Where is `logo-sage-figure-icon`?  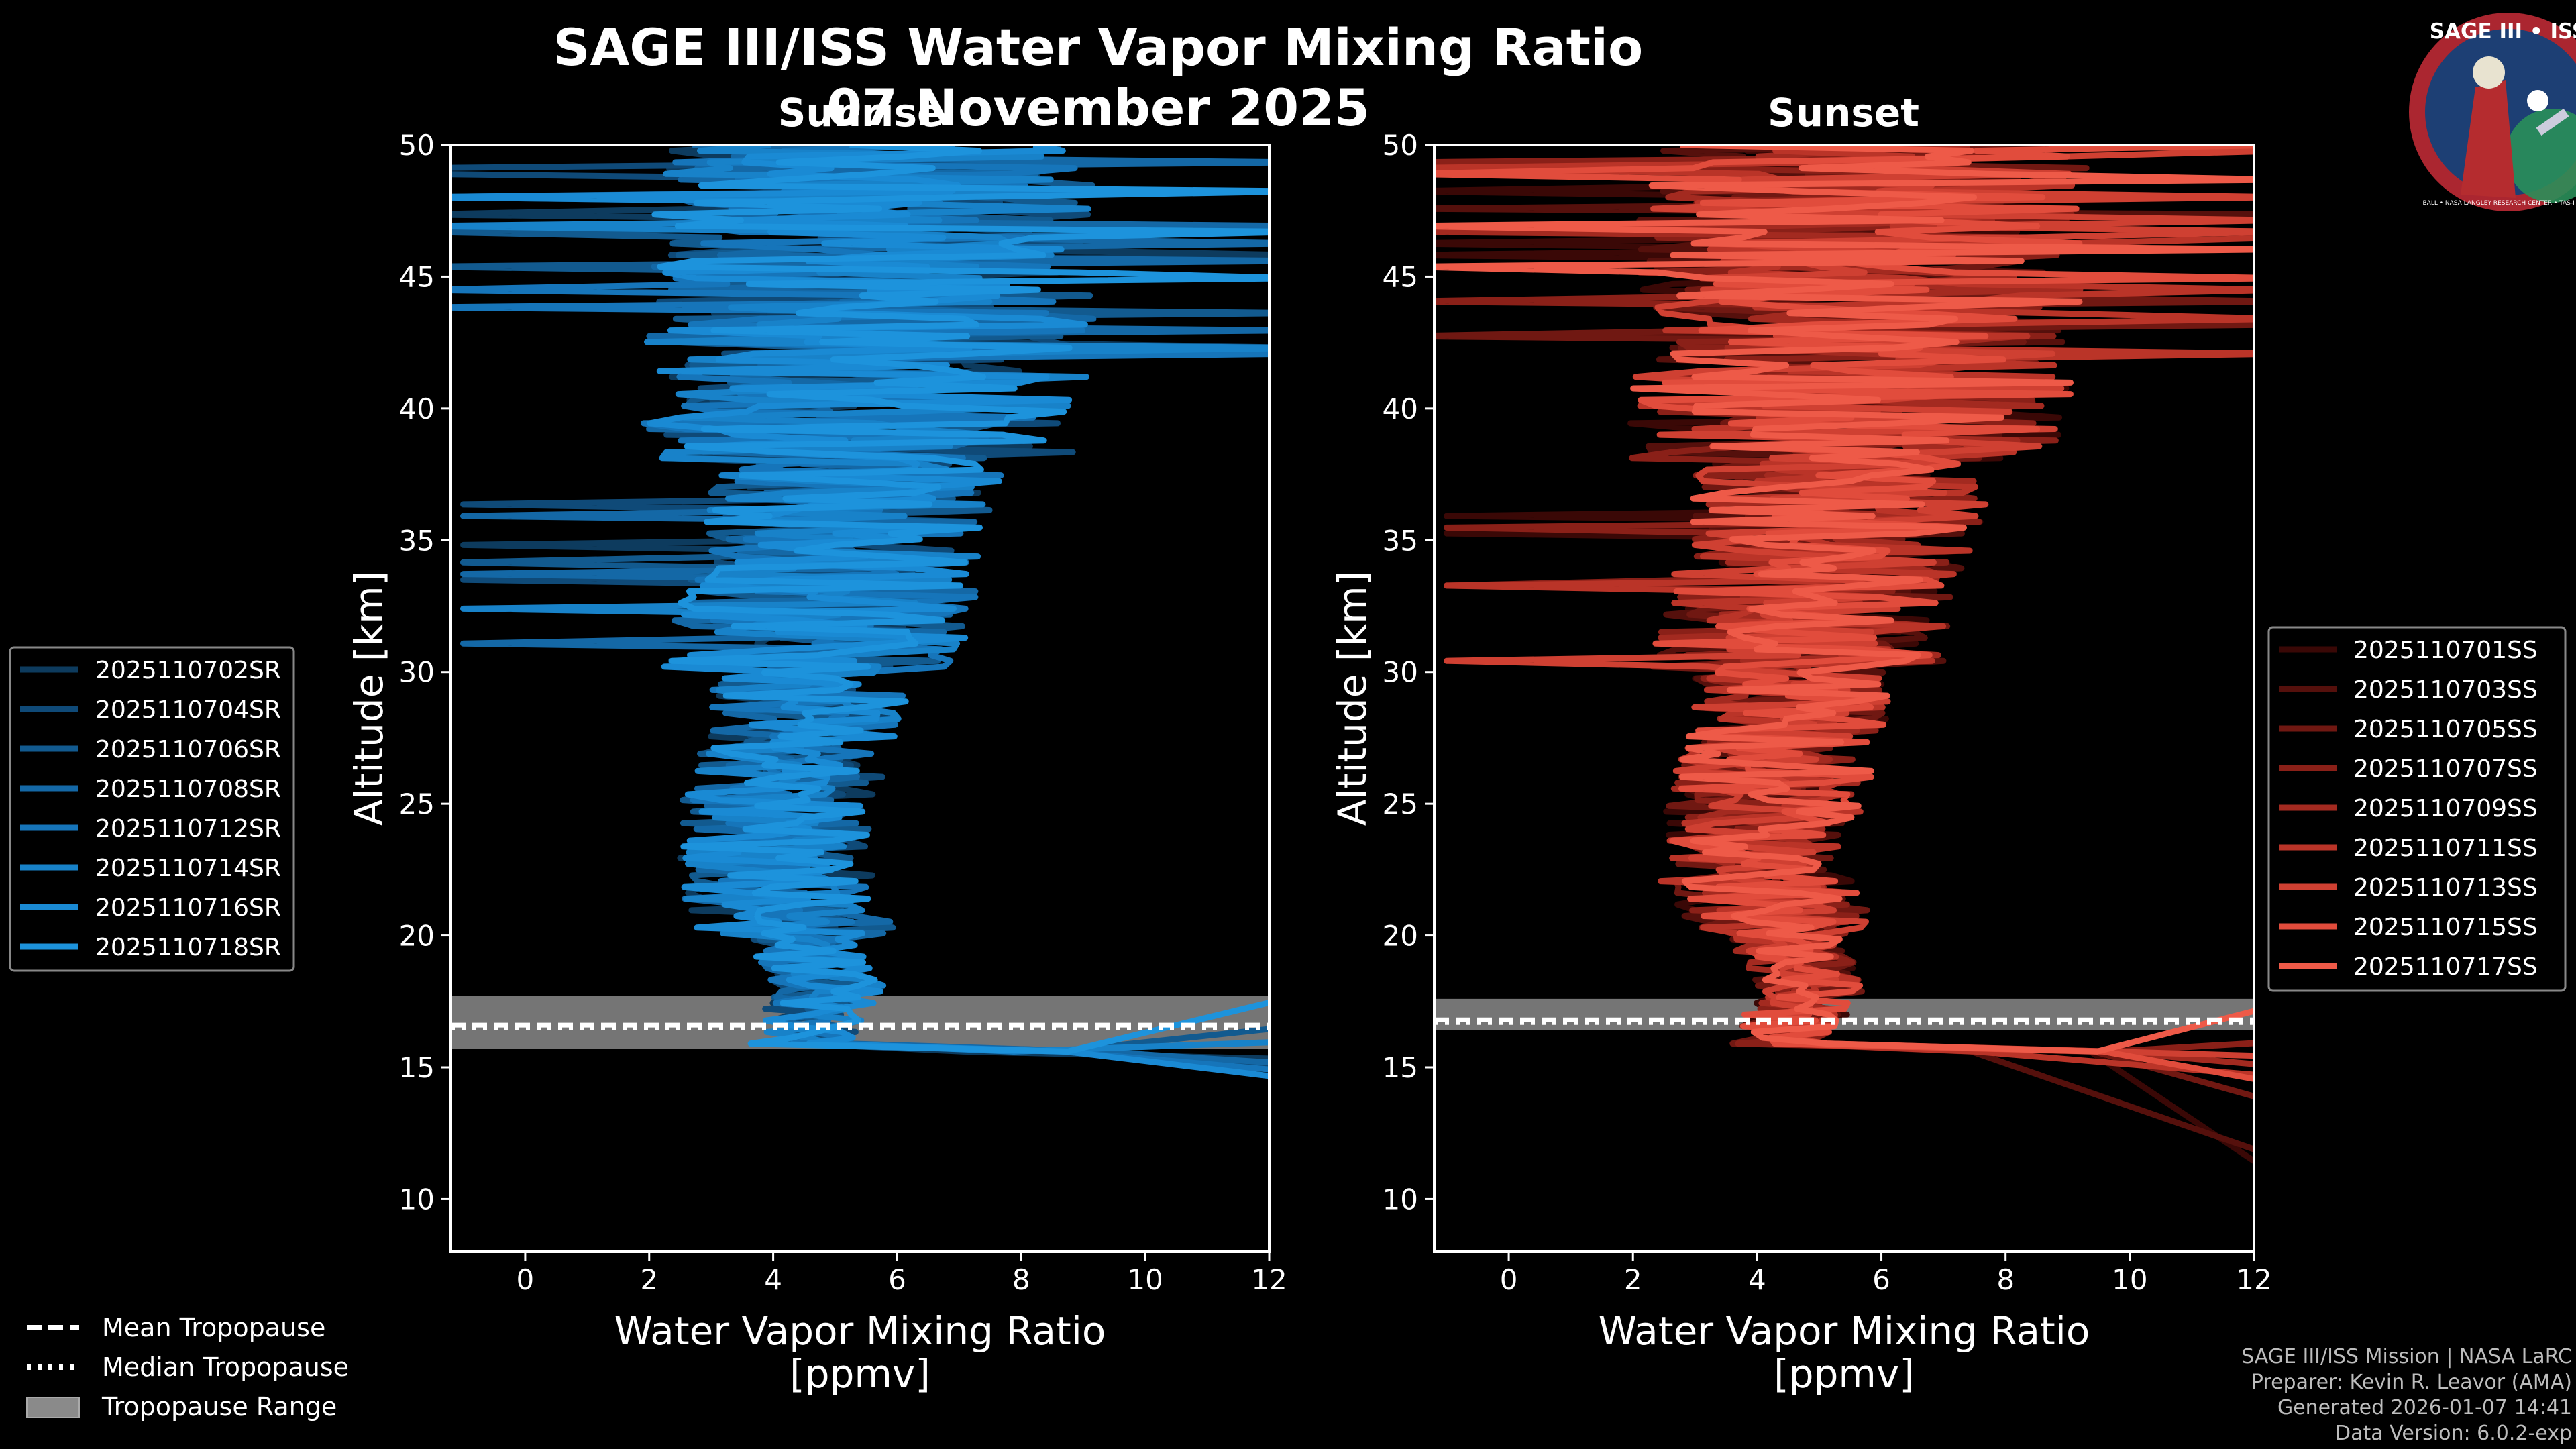
logo-sage-figure-icon is located at coordinates (2488, 139).